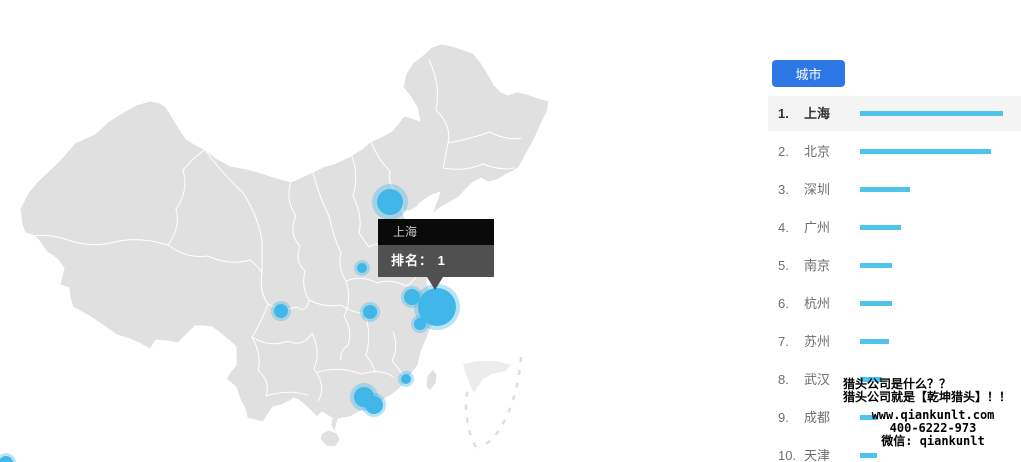  I want to click on city-name: 北京, so click(817, 151).